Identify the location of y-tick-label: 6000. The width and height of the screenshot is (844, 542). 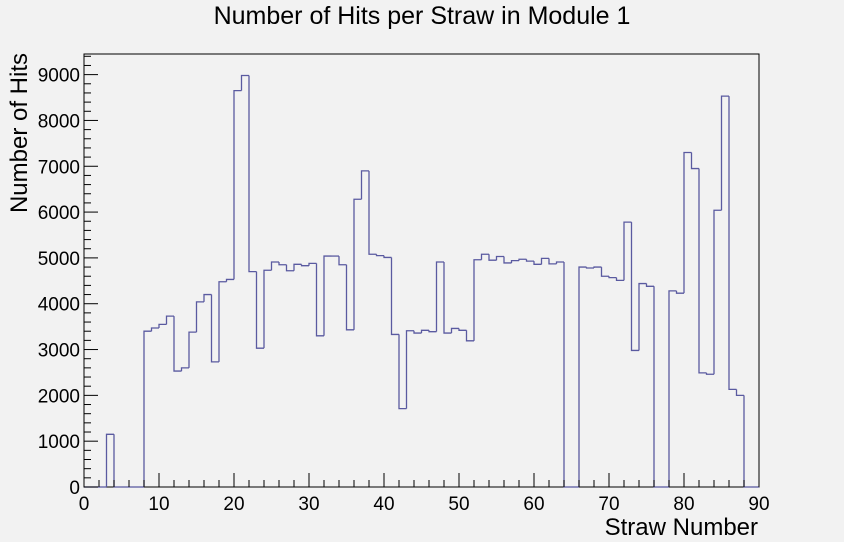
(59, 213).